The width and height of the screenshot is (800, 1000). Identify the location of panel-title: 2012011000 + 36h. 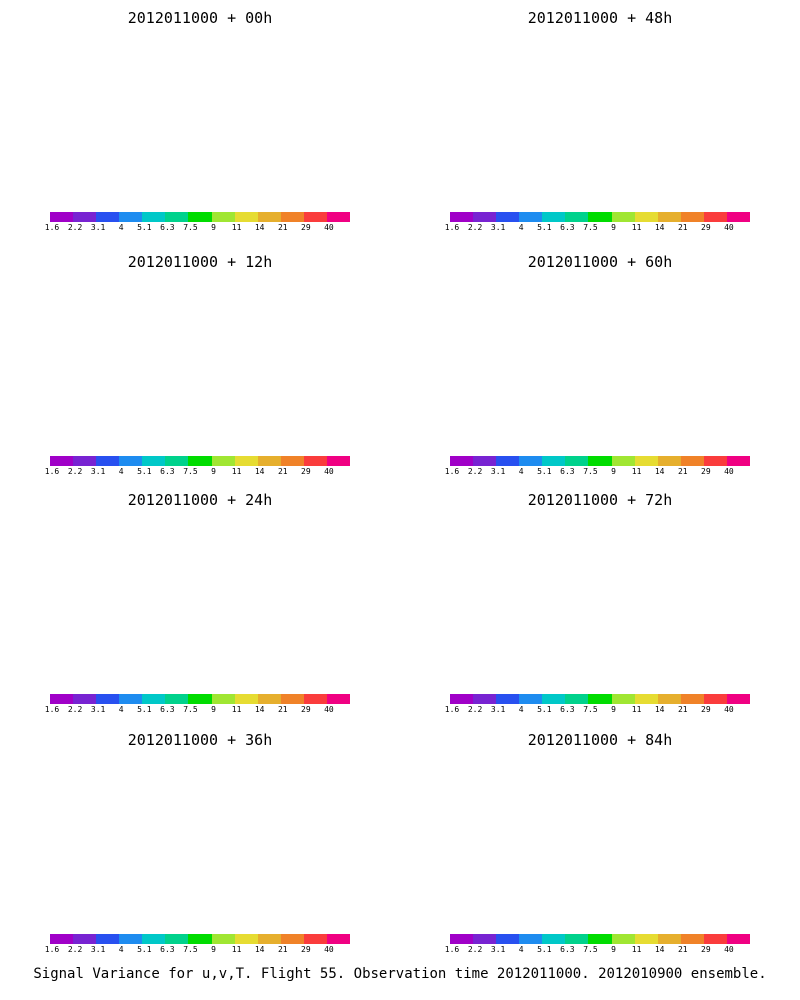
(200, 740).